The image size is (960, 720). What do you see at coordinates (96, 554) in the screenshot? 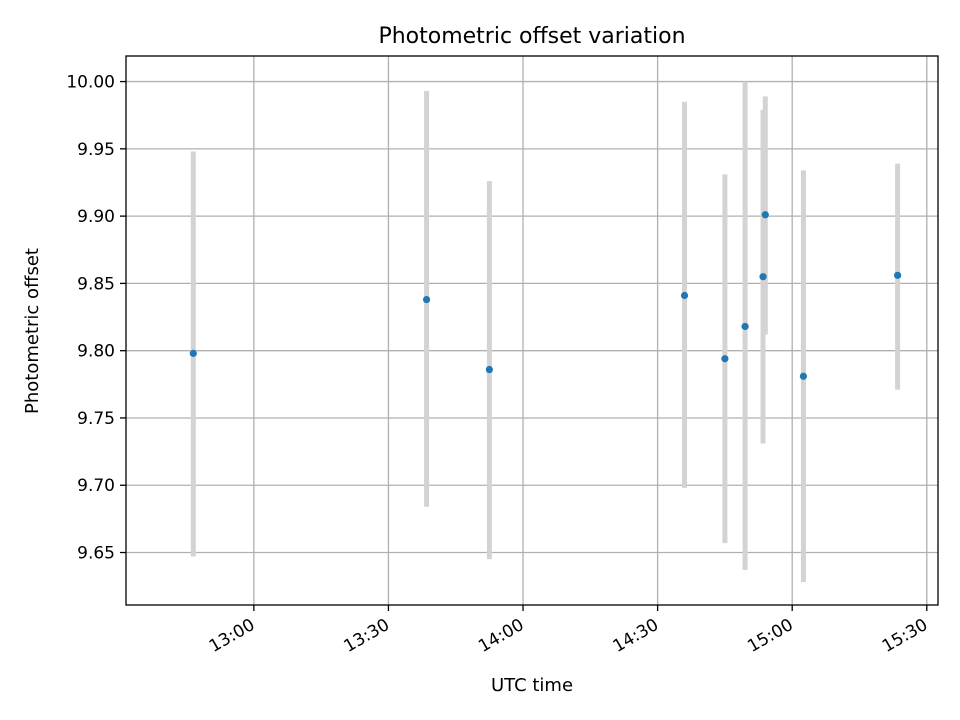
I see `y-tick-label: 9.65` at bounding box center [96, 554].